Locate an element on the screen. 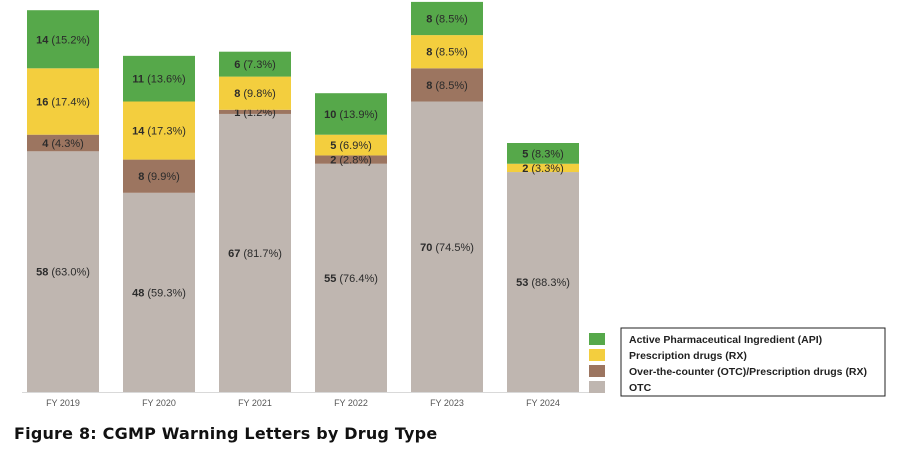 This screenshot has height=453, width=902. data-label-fy-2024-prescription-drugs-rx: 2 (3.3%) is located at coordinates (543, 169).